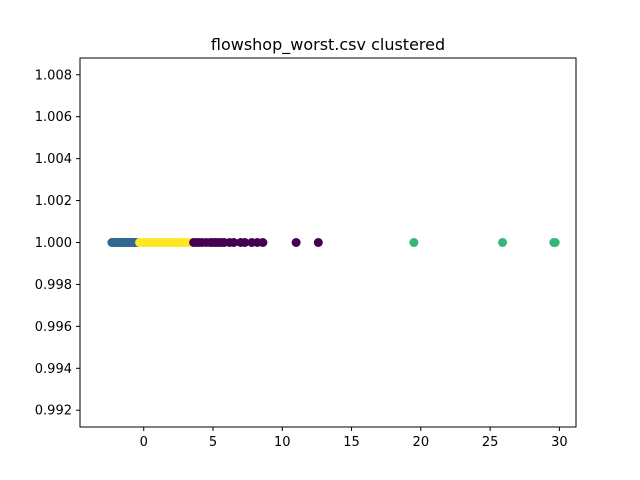  Describe the element at coordinates (53, 369) in the screenshot. I see `y-tick-label: 0.994` at that location.